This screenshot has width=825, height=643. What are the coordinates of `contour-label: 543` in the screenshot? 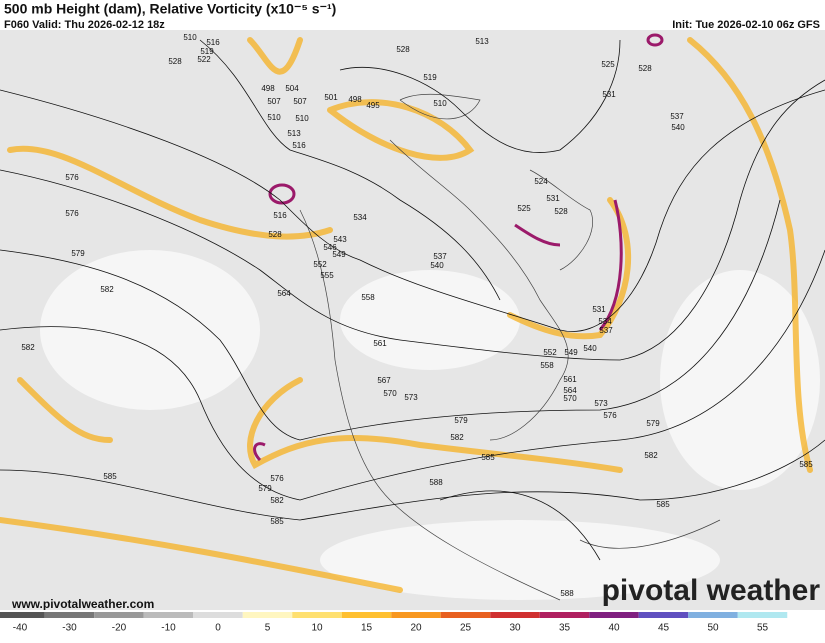 It's located at (340, 239).